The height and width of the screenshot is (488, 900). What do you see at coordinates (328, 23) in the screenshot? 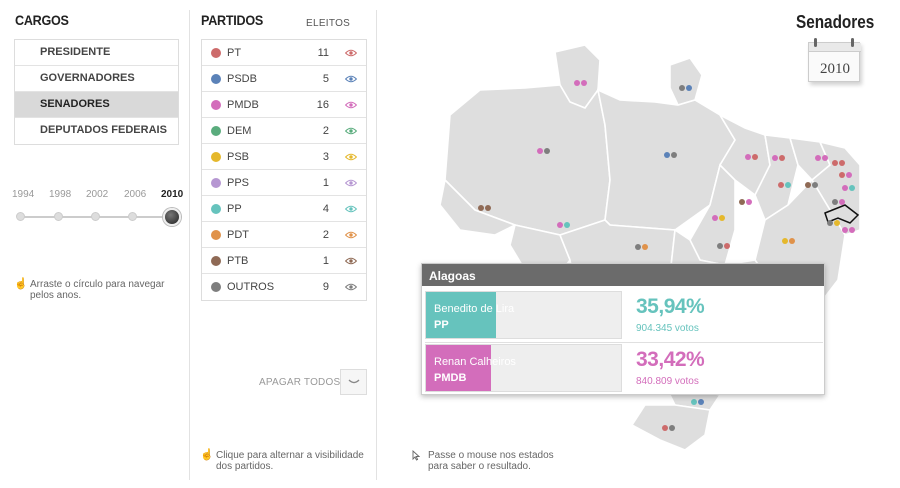
I see `eleitos-label: ELEITOS` at bounding box center [328, 23].